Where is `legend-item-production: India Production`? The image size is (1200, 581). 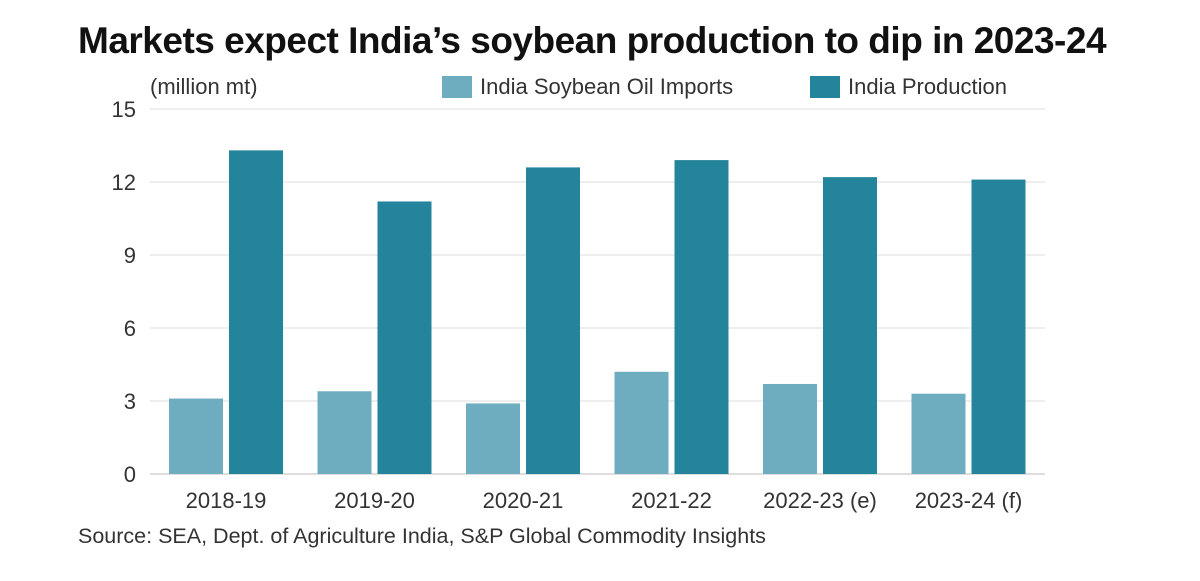
legend-item-production: India Production is located at coordinates (908, 87).